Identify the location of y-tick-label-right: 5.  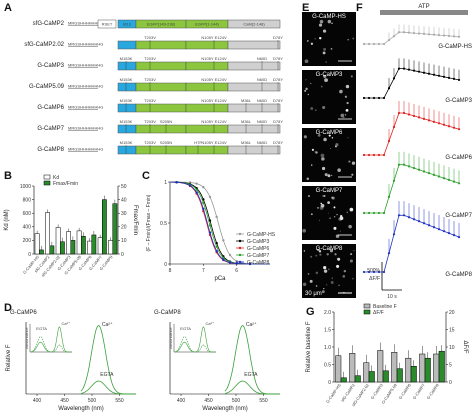
(450, 365).